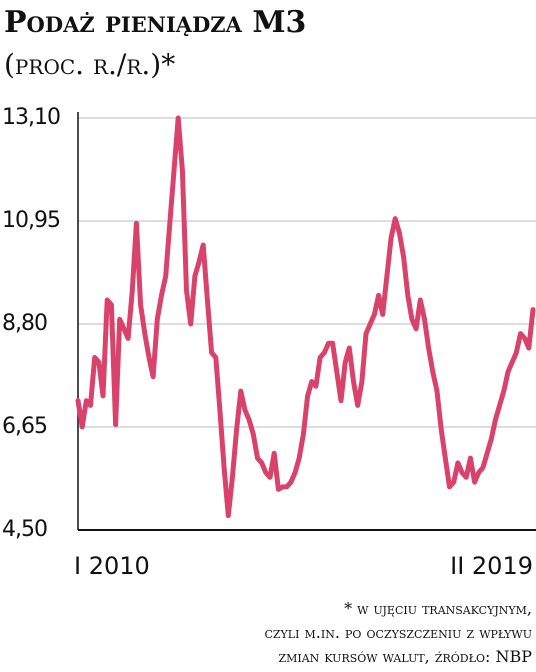 This screenshot has width=536, height=672. Describe the element at coordinates (89, 64) in the screenshot. I see `chart-subtitle: (proc. r./r.)*` at that location.